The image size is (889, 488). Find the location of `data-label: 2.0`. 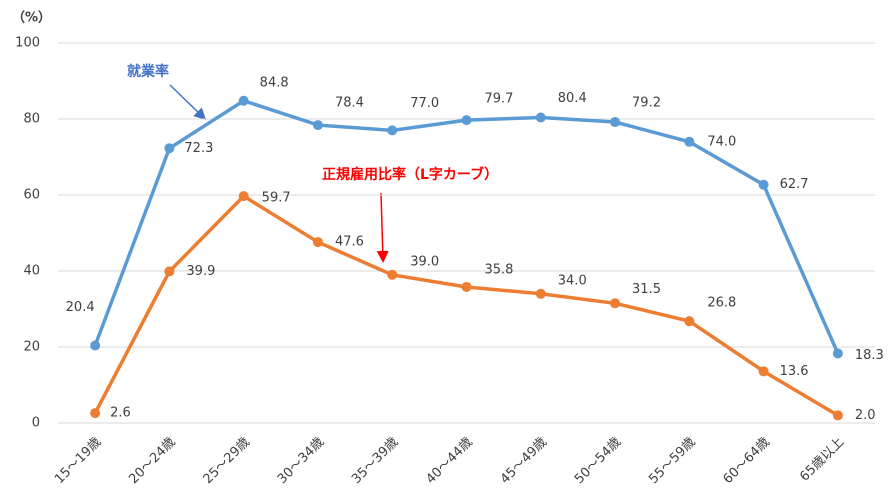

data-label: 2.0 is located at coordinates (865, 415).